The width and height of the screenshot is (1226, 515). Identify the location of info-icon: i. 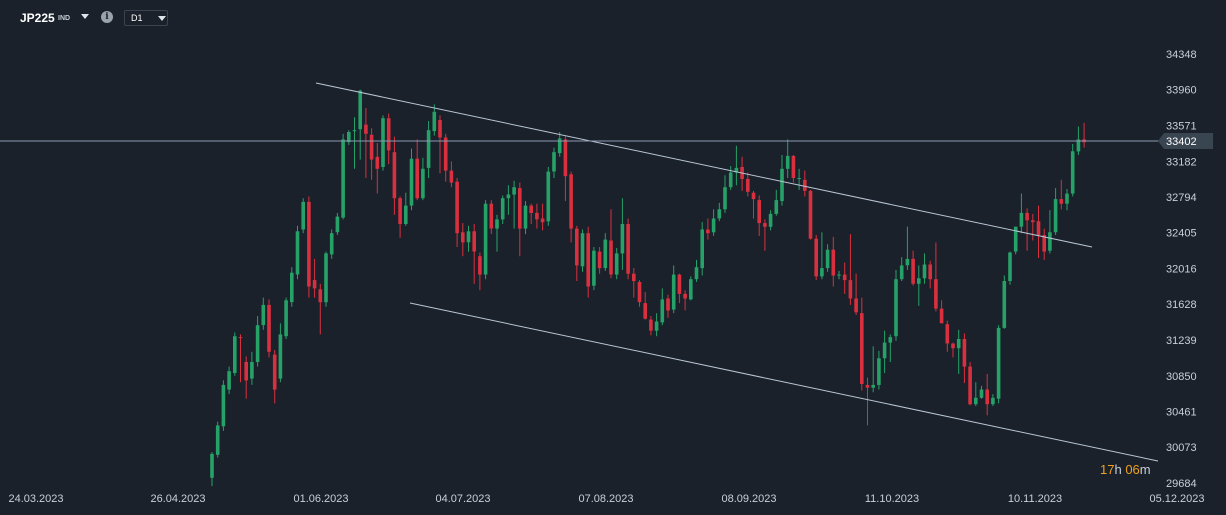
(107, 17).